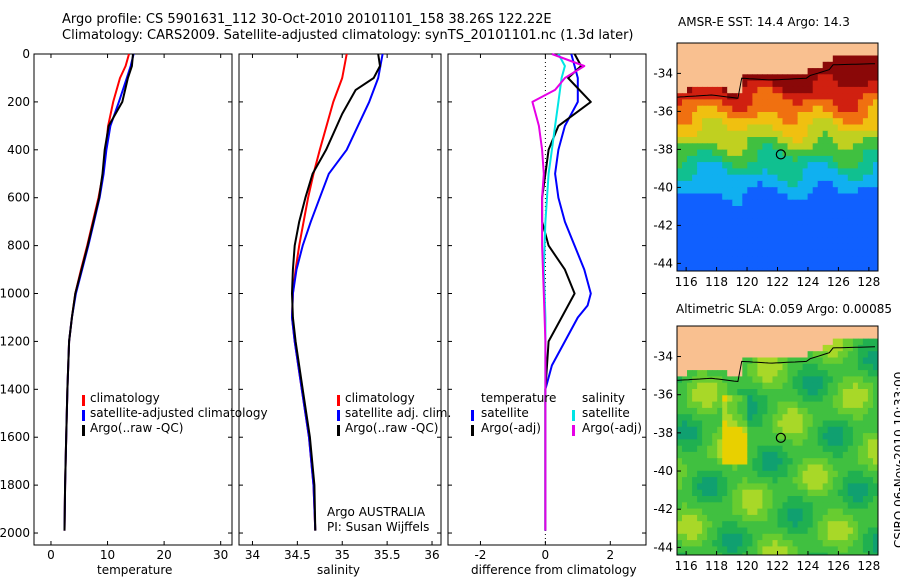 The image size is (900, 580). What do you see at coordinates (26, 54) in the screenshot?
I see `y-tick-label: 0` at bounding box center [26, 54].